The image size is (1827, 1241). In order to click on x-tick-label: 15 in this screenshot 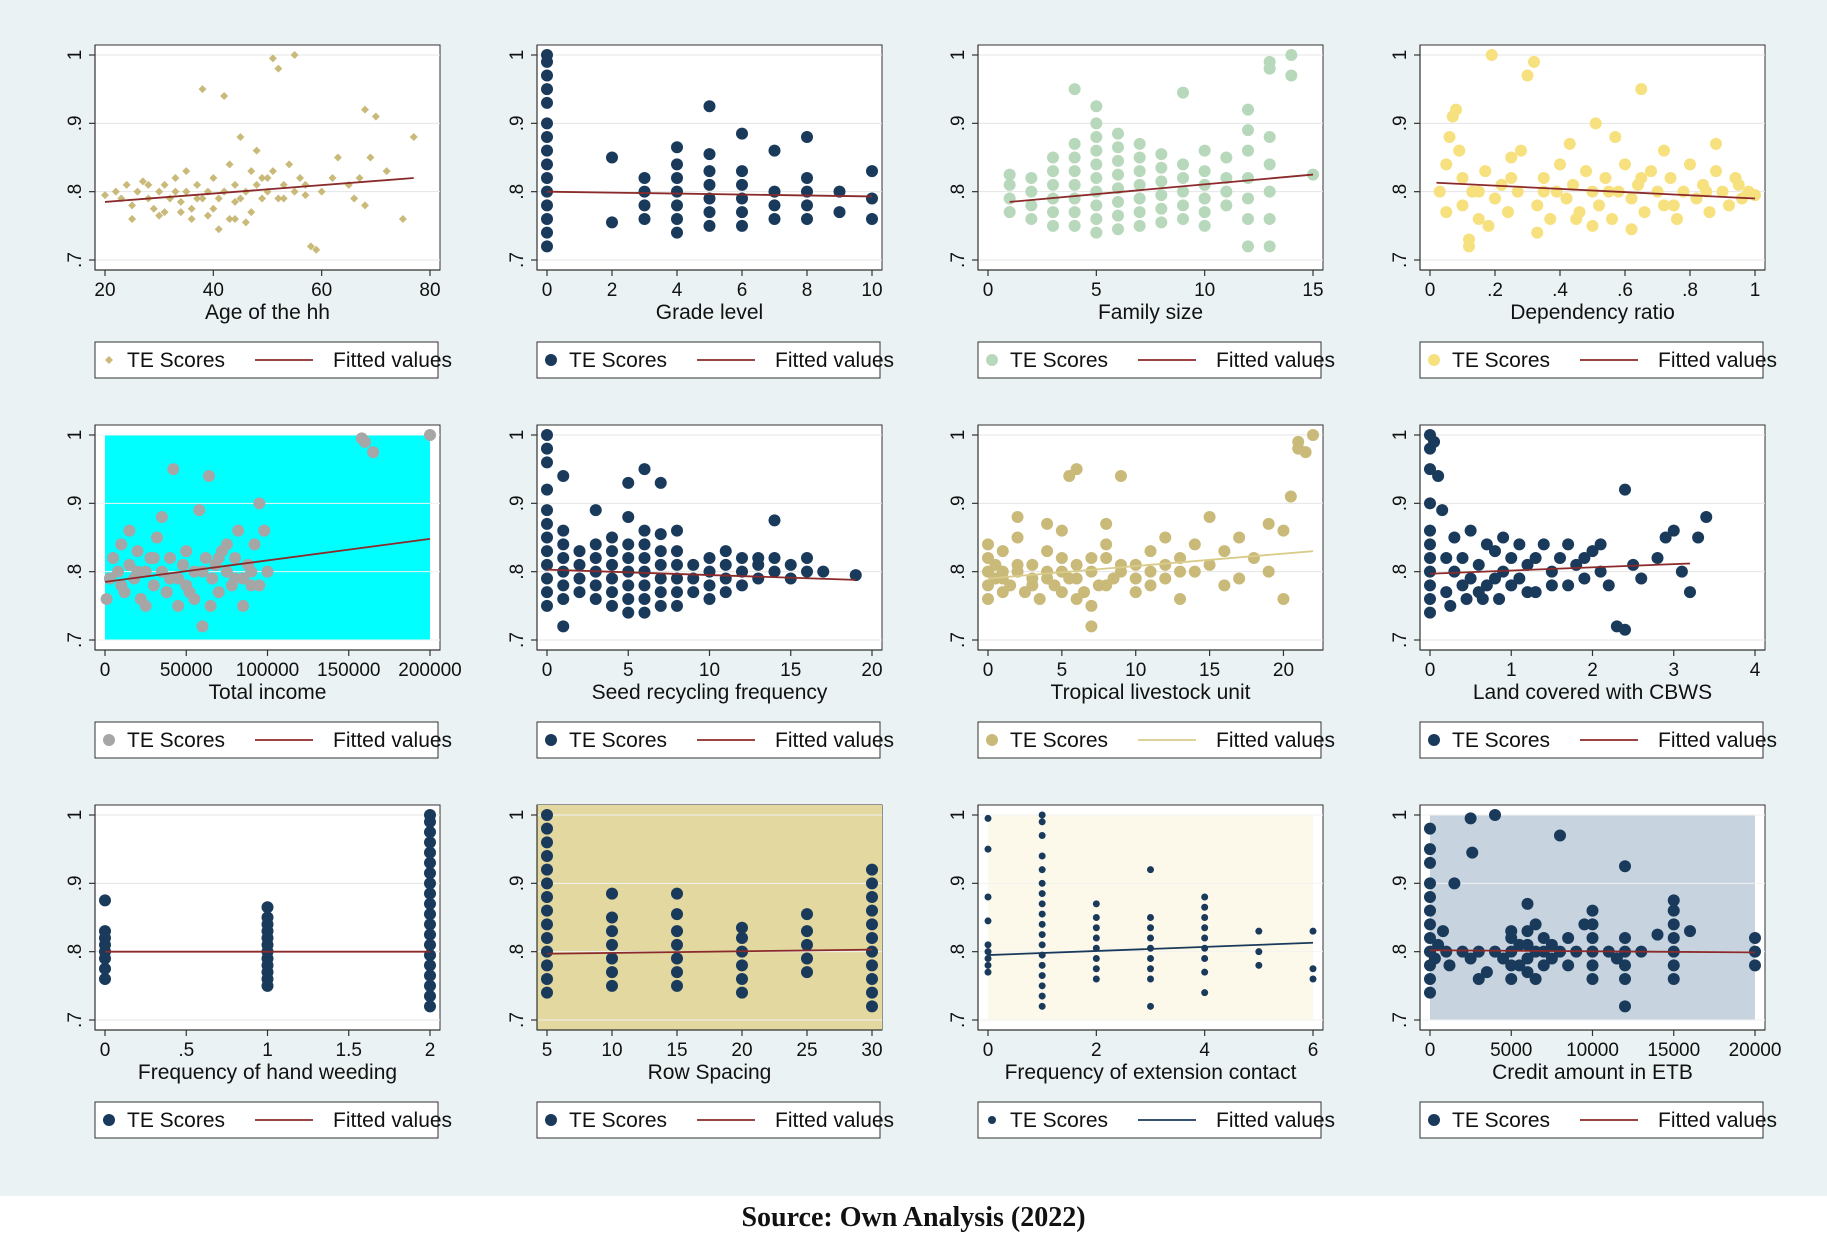, I will do `click(1209, 670)`.